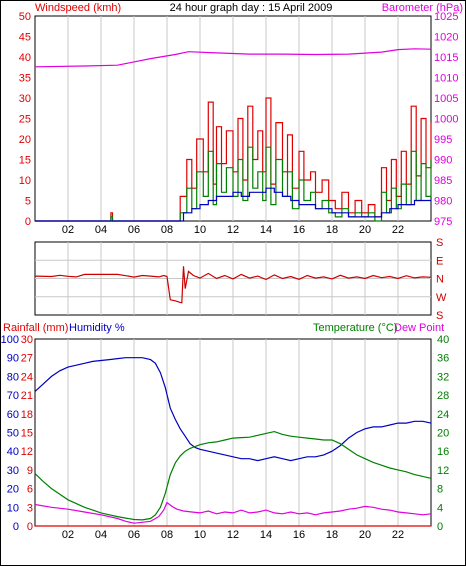 The height and width of the screenshot is (567, 466). I want to click on wind-right-tick-label: 1000, so click(446, 120).